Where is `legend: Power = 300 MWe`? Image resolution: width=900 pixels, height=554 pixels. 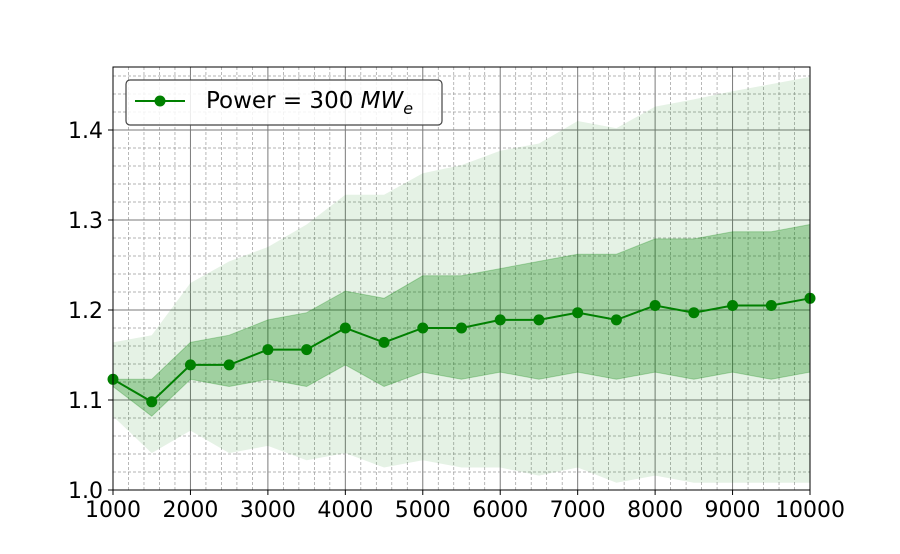
legend: Power = 300 MWe is located at coordinates (284, 102).